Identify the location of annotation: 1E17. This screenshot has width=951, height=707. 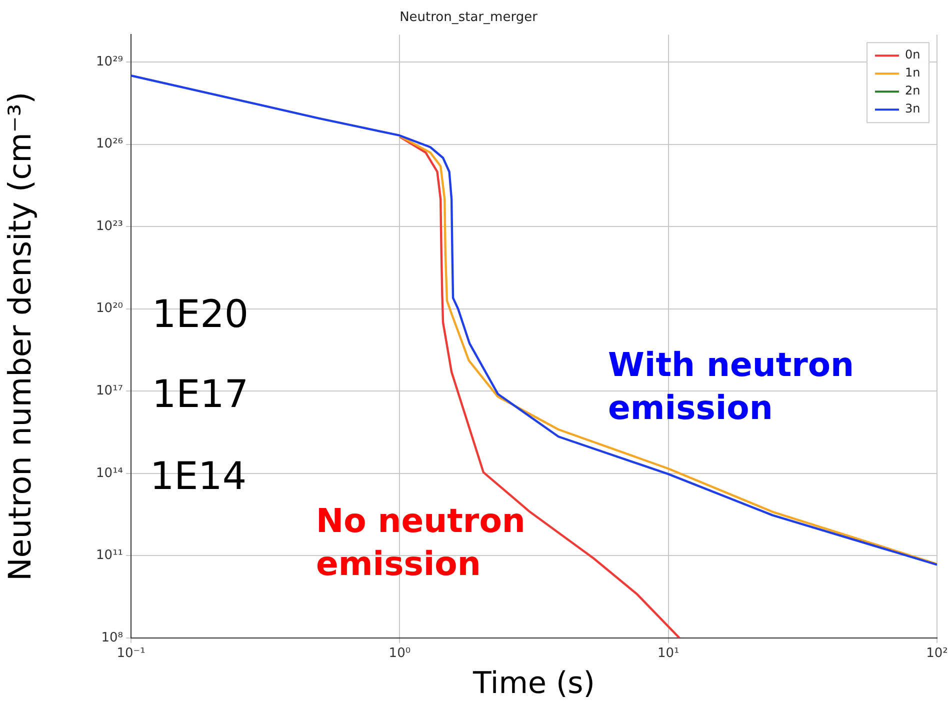
(201, 394).